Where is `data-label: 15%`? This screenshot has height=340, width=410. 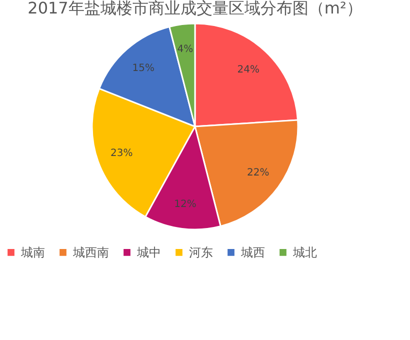
data-label: 15% is located at coordinates (143, 68).